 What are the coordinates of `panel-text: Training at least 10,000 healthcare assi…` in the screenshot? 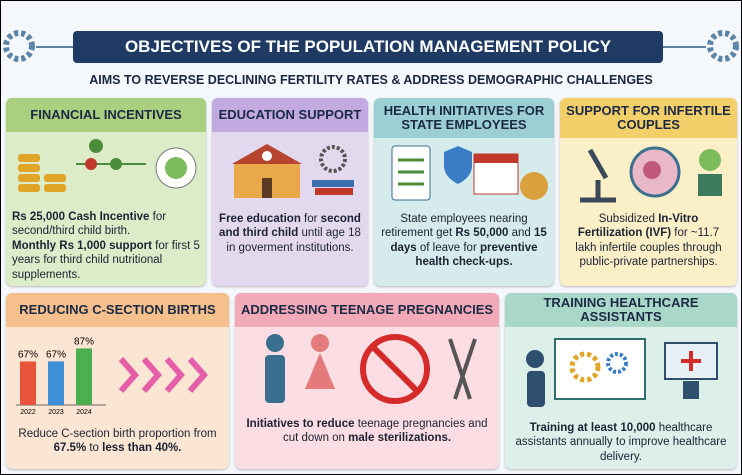 It's located at (621, 442).